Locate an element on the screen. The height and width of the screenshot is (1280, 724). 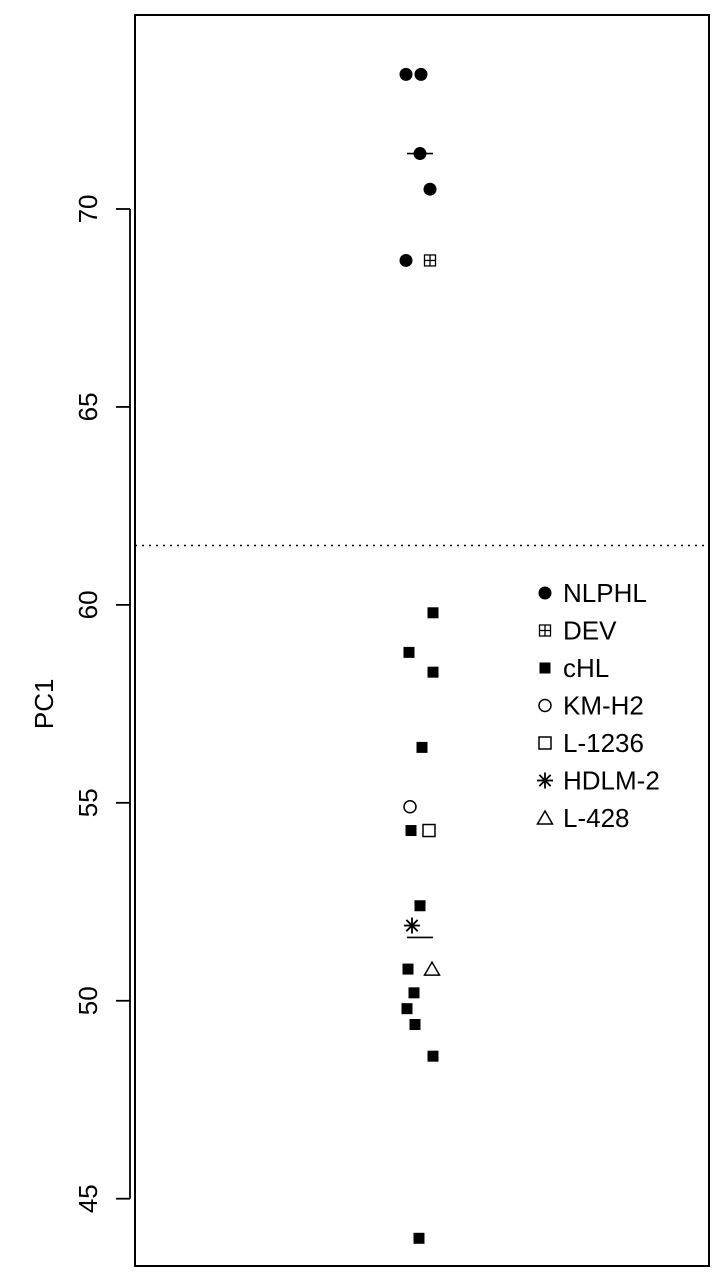
legend-label-km-h2: KM-H2 is located at coordinates (603, 706).